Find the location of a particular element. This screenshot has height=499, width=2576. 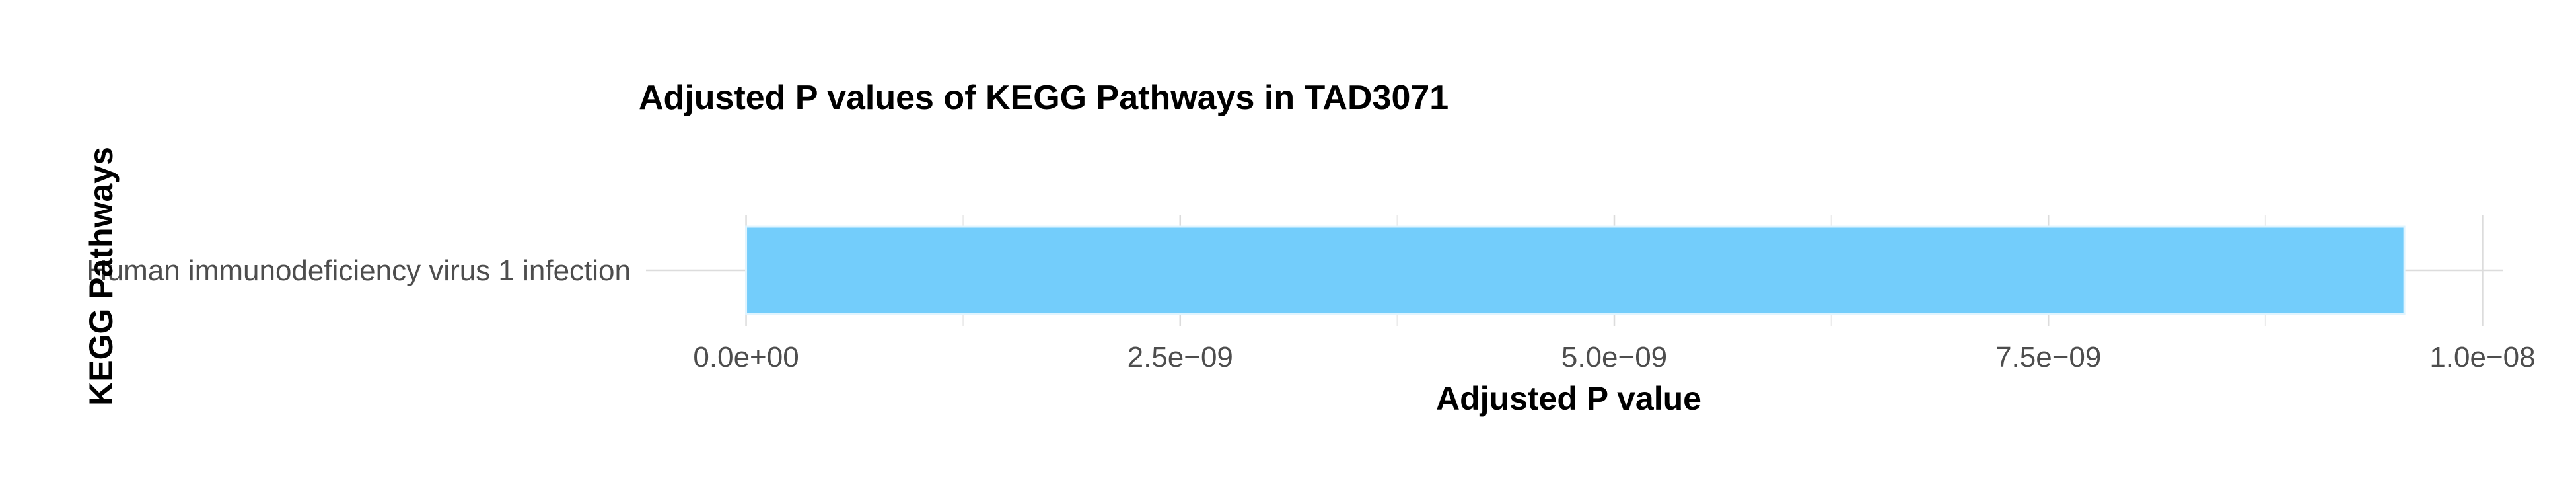

y-axis-ticks: Human immunodeficiency virus 1 infection is located at coordinates (359, 270).